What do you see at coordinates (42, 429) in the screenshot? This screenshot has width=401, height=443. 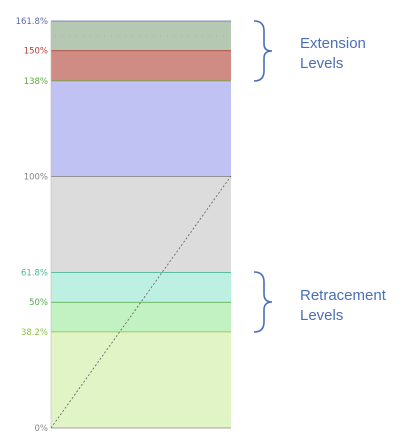 I see `level-label-0: 0%` at bounding box center [42, 429].